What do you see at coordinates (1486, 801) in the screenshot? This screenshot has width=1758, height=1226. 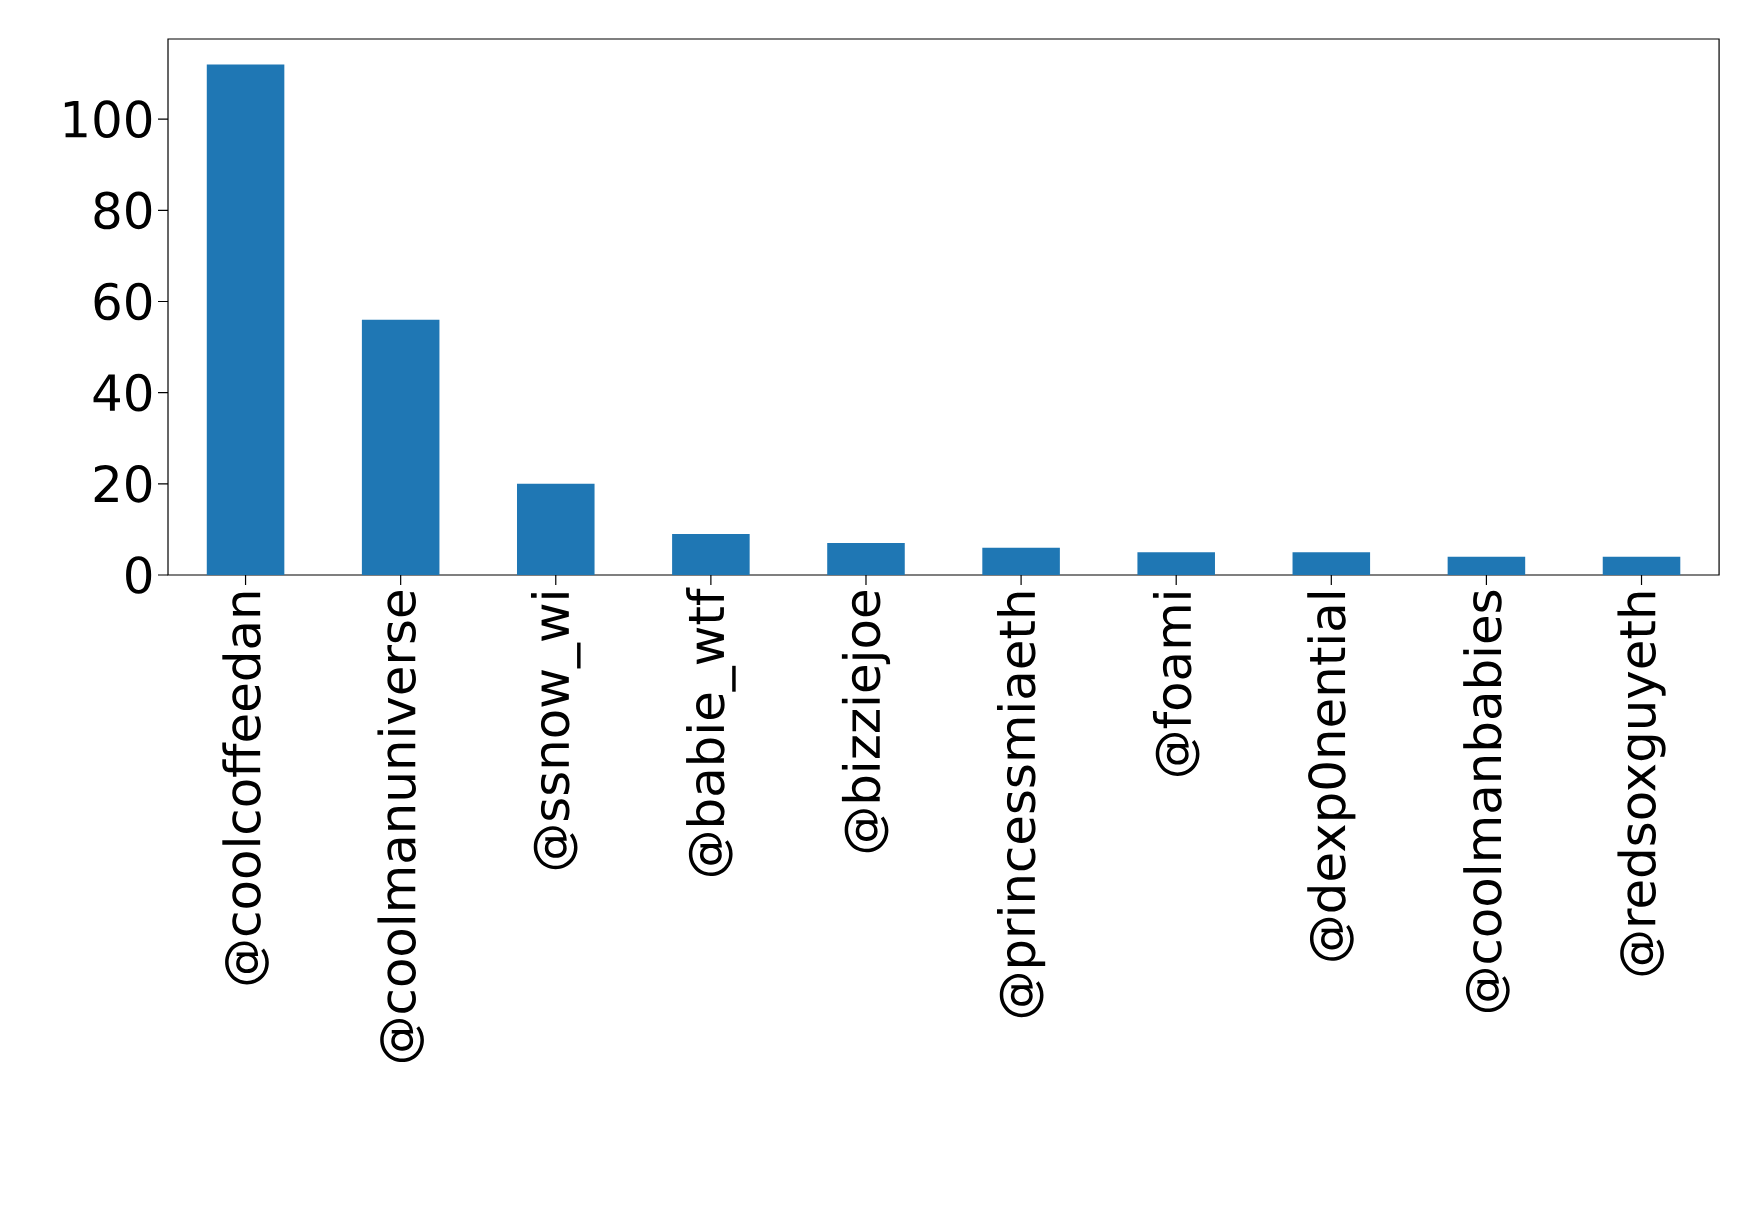 I see `x-tick-label: @coolmanbabies` at bounding box center [1486, 801].